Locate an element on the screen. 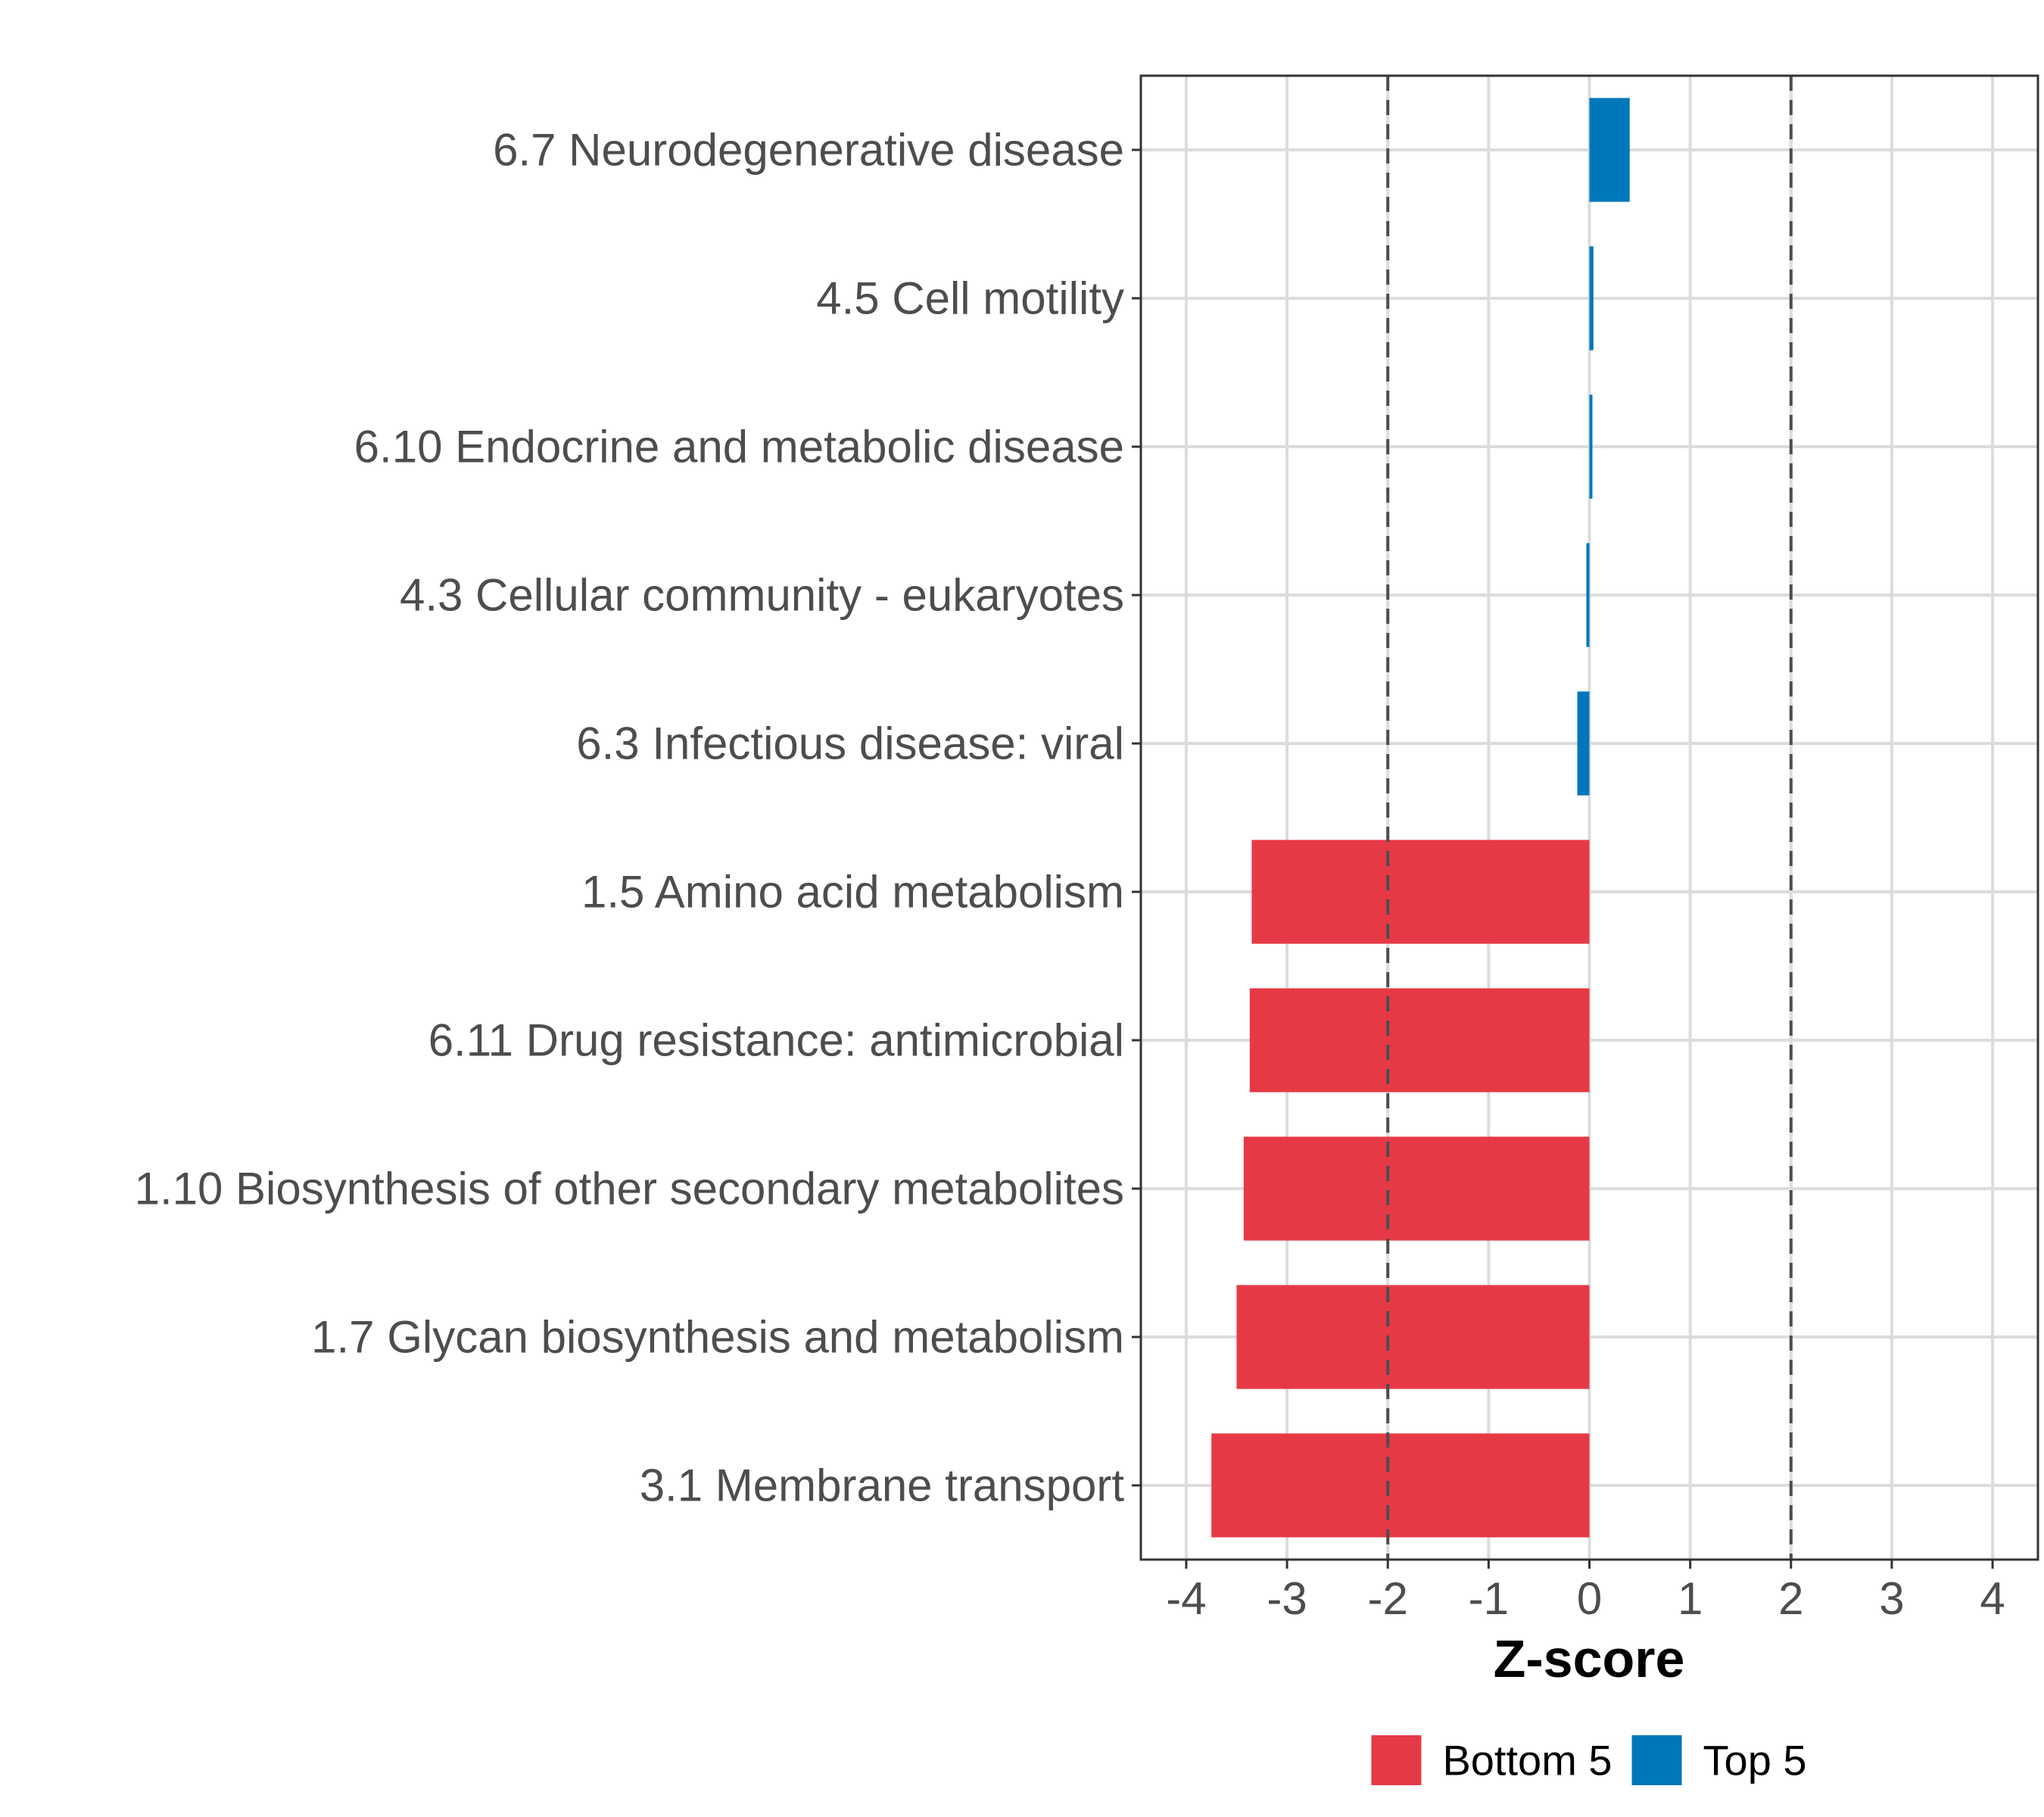 The width and height of the screenshot is (2044, 1817). x-tick-label: 0 is located at coordinates (1589, 1599).